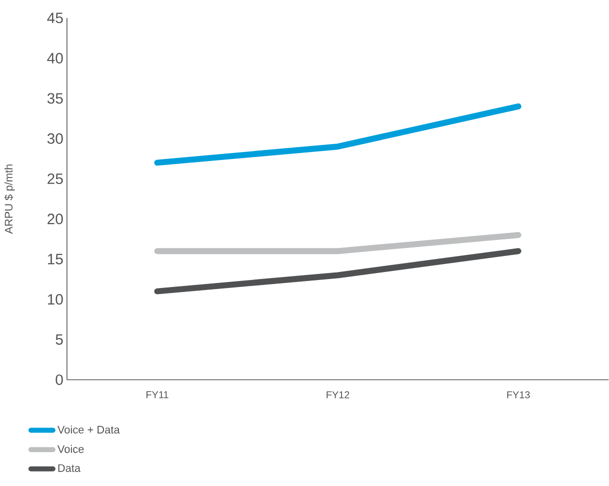  What do you see at coordinates (69, 468) in the screenshot?
I see `legend-label: Data` at bounding box center [69, 468].